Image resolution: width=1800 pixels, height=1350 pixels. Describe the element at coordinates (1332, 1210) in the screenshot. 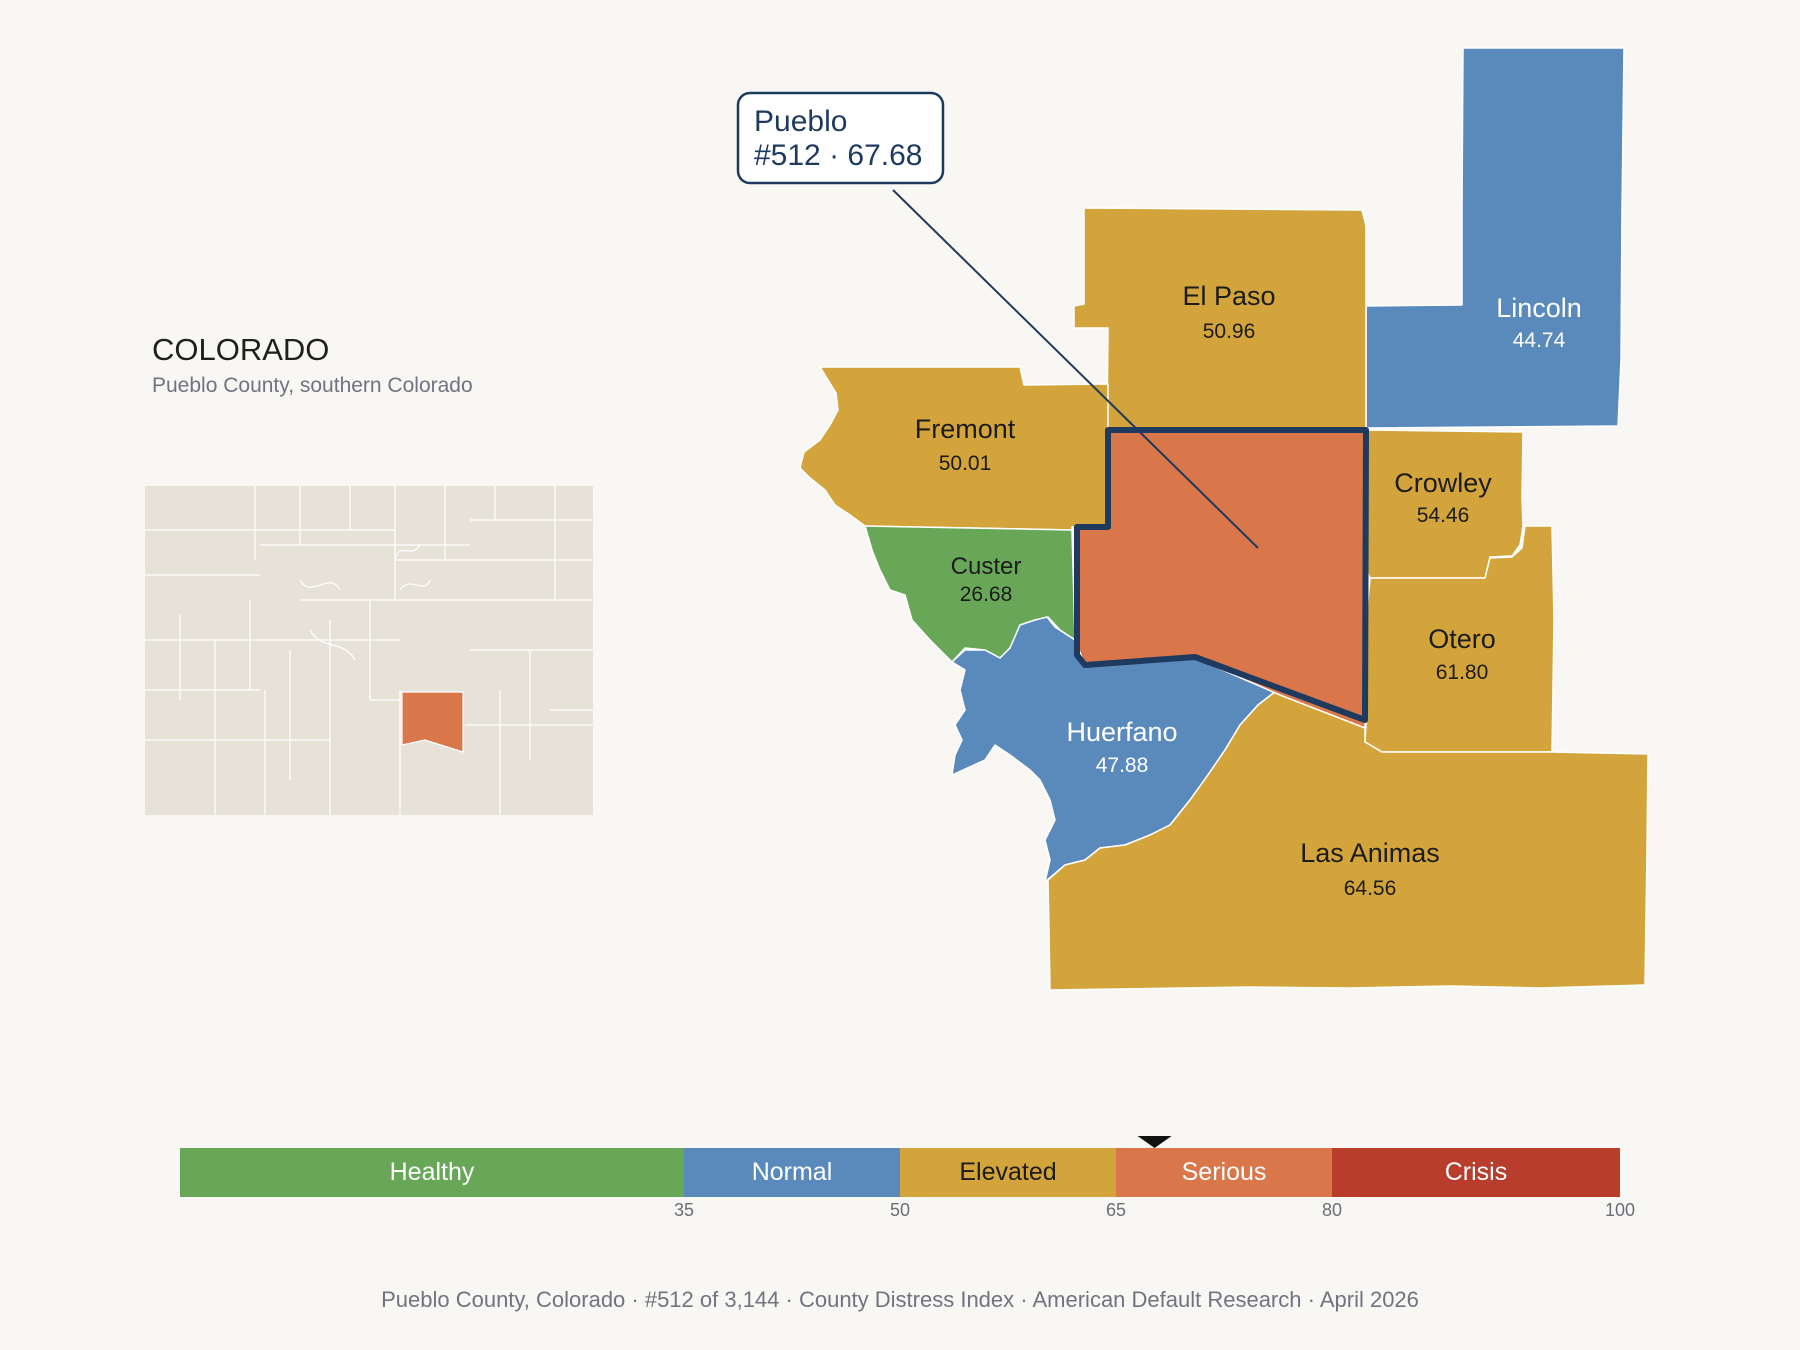

I see `scale-tick-80: 80` at that location.